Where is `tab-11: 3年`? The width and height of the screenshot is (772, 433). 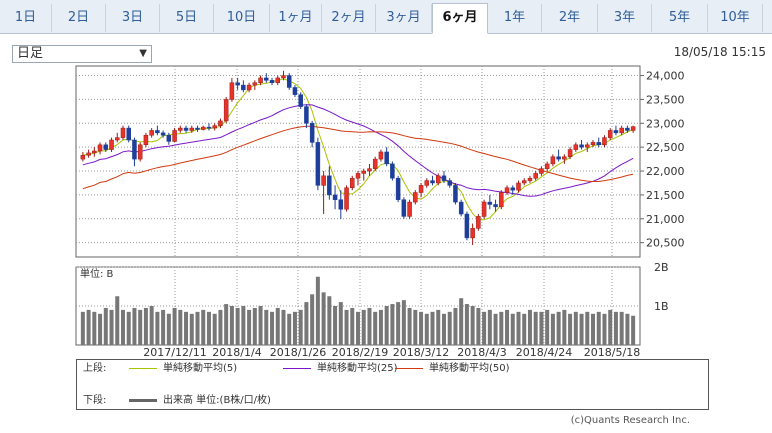
tab-11: 3年 is located at coordinates (625, 18).